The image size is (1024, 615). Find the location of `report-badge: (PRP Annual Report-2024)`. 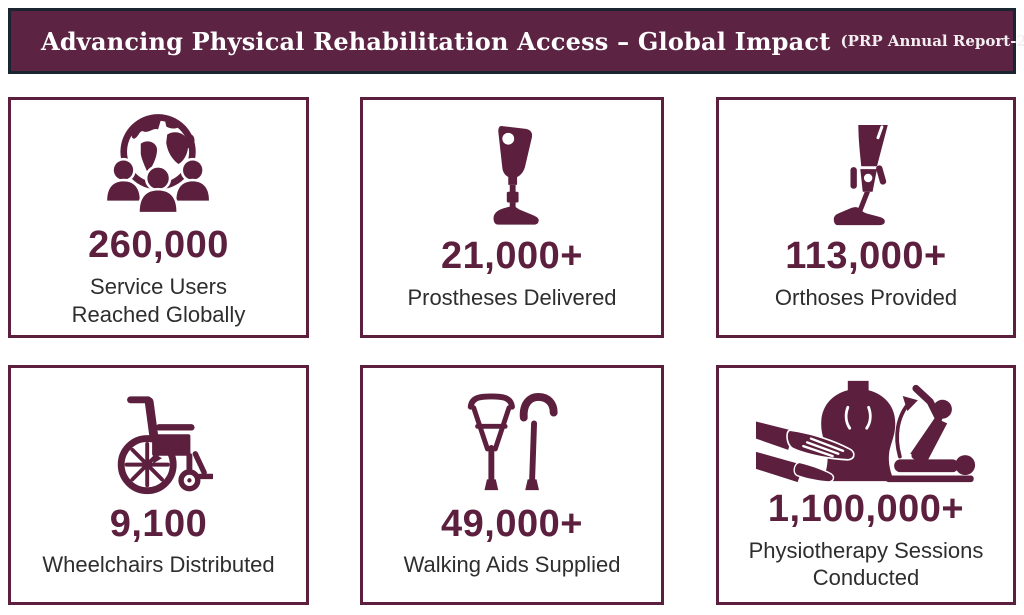

report-badge: (PRP Annual Report-2024) is located at coordinates (932, 41).